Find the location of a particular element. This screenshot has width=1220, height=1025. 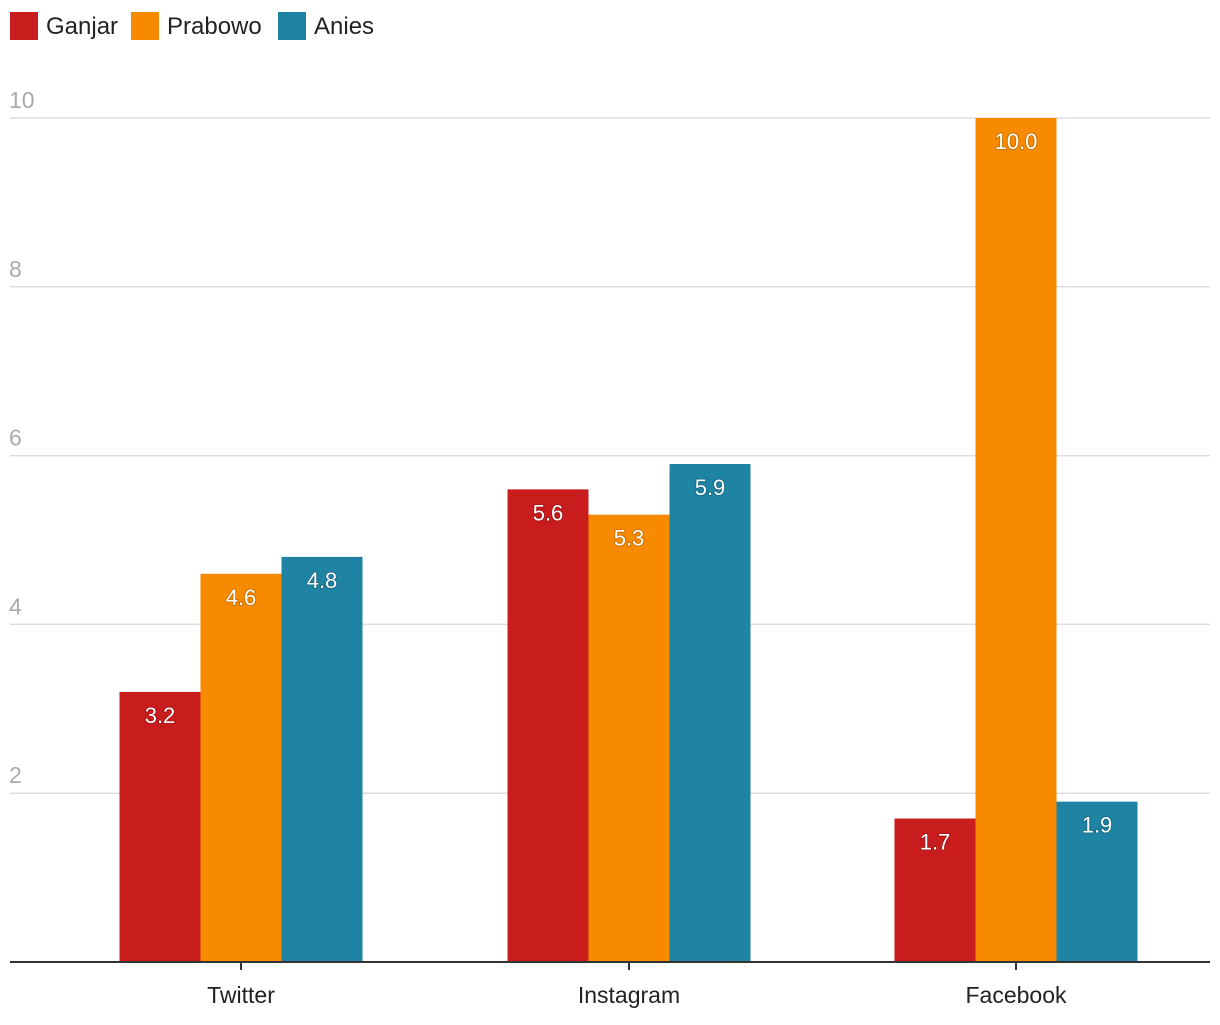

data-label: 4.6 is located at coordinates (241, 597).